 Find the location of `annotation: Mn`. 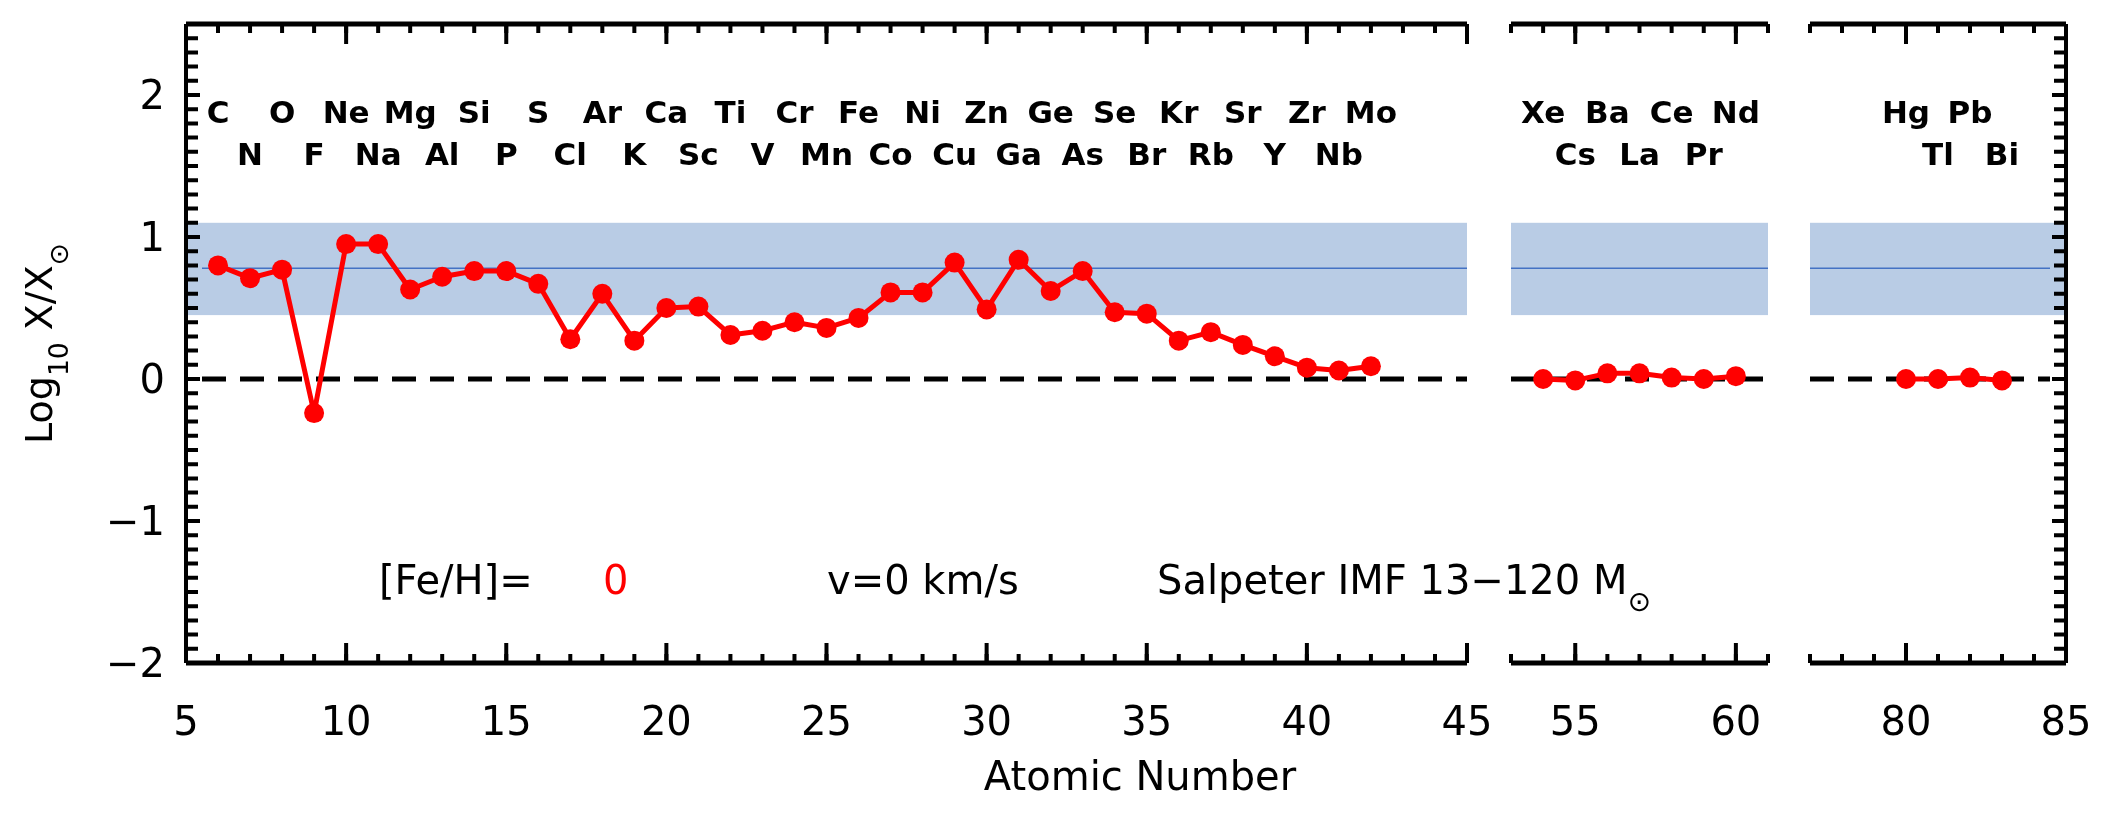

annotation: Mn is located at coordinates (826, 153).